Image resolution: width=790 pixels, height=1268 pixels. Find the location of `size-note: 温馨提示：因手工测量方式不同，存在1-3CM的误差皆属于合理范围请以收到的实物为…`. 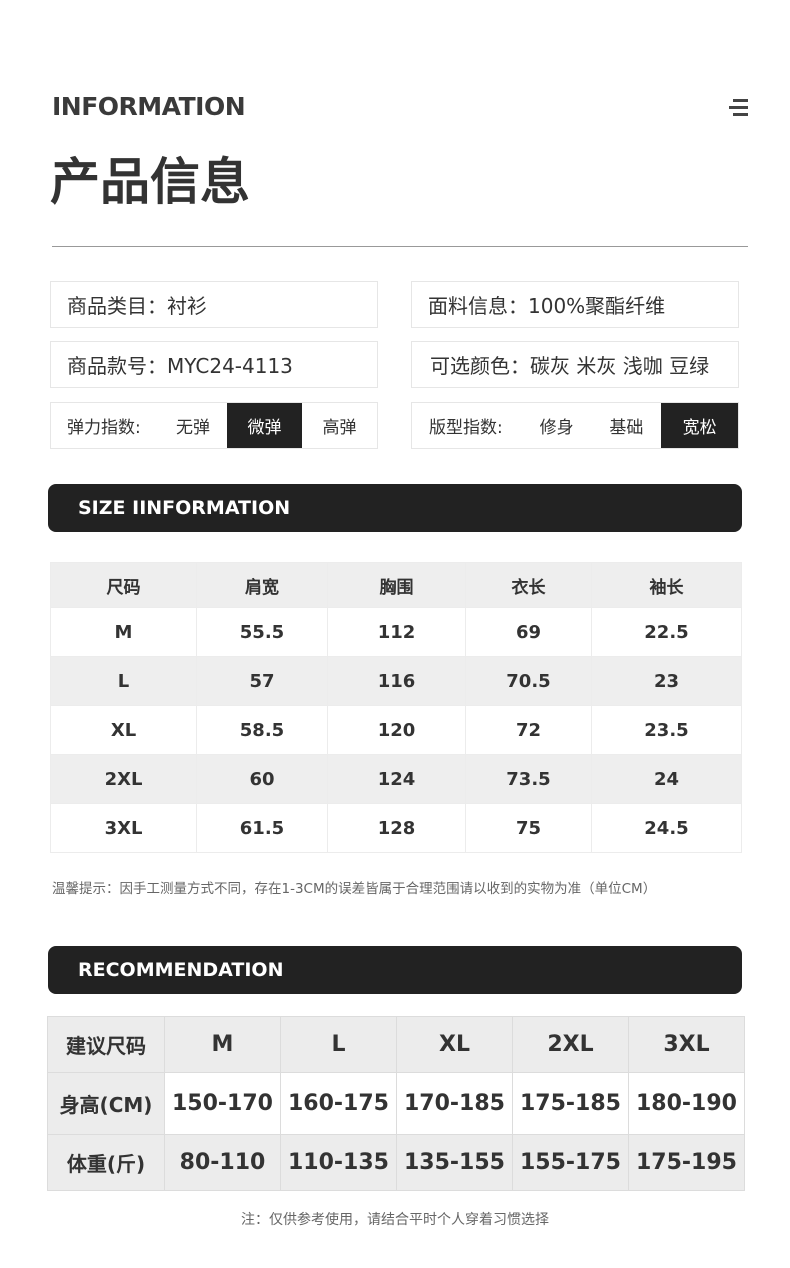

size-note: 温馨提示：因手工测量方式不同，存在1-3CM的误差皆属于合理范围请以收到的实物为… is located at coordinates (354, 889).